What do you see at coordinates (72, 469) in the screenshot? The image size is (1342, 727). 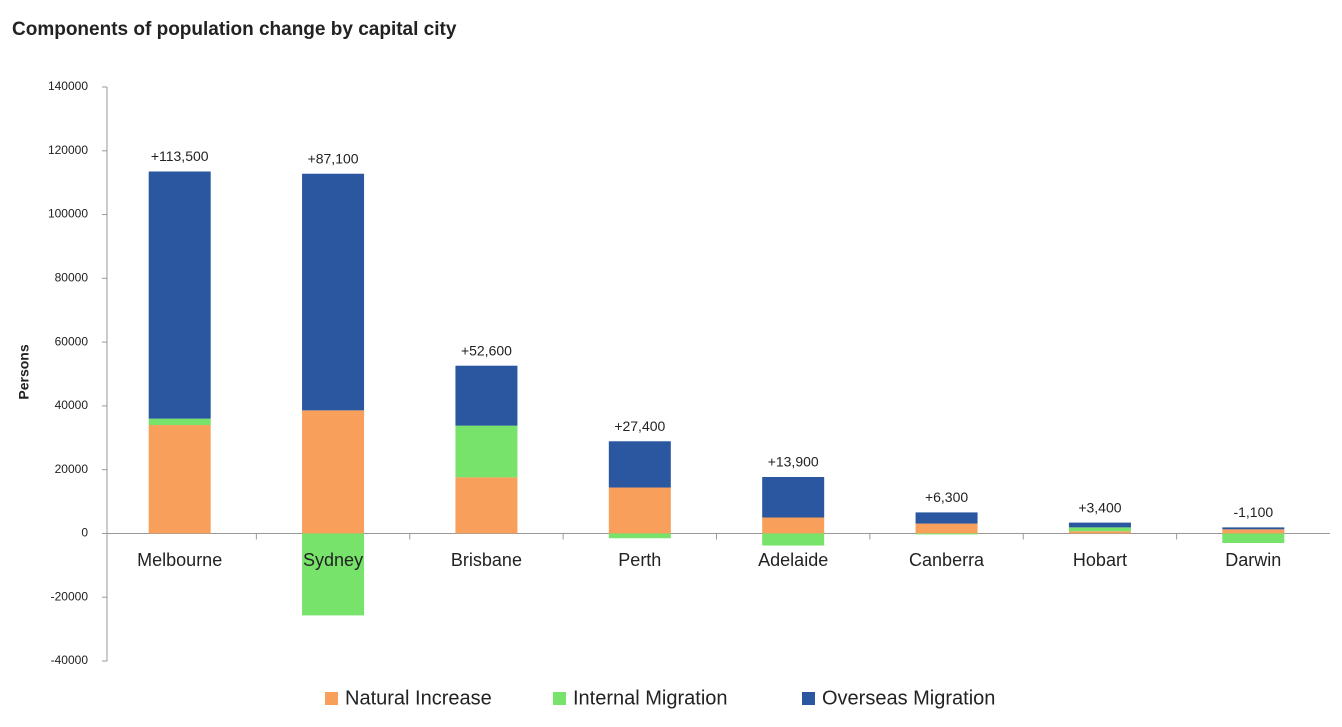 I see `y-tick-label: 20000` at bounding box center [72, 469].